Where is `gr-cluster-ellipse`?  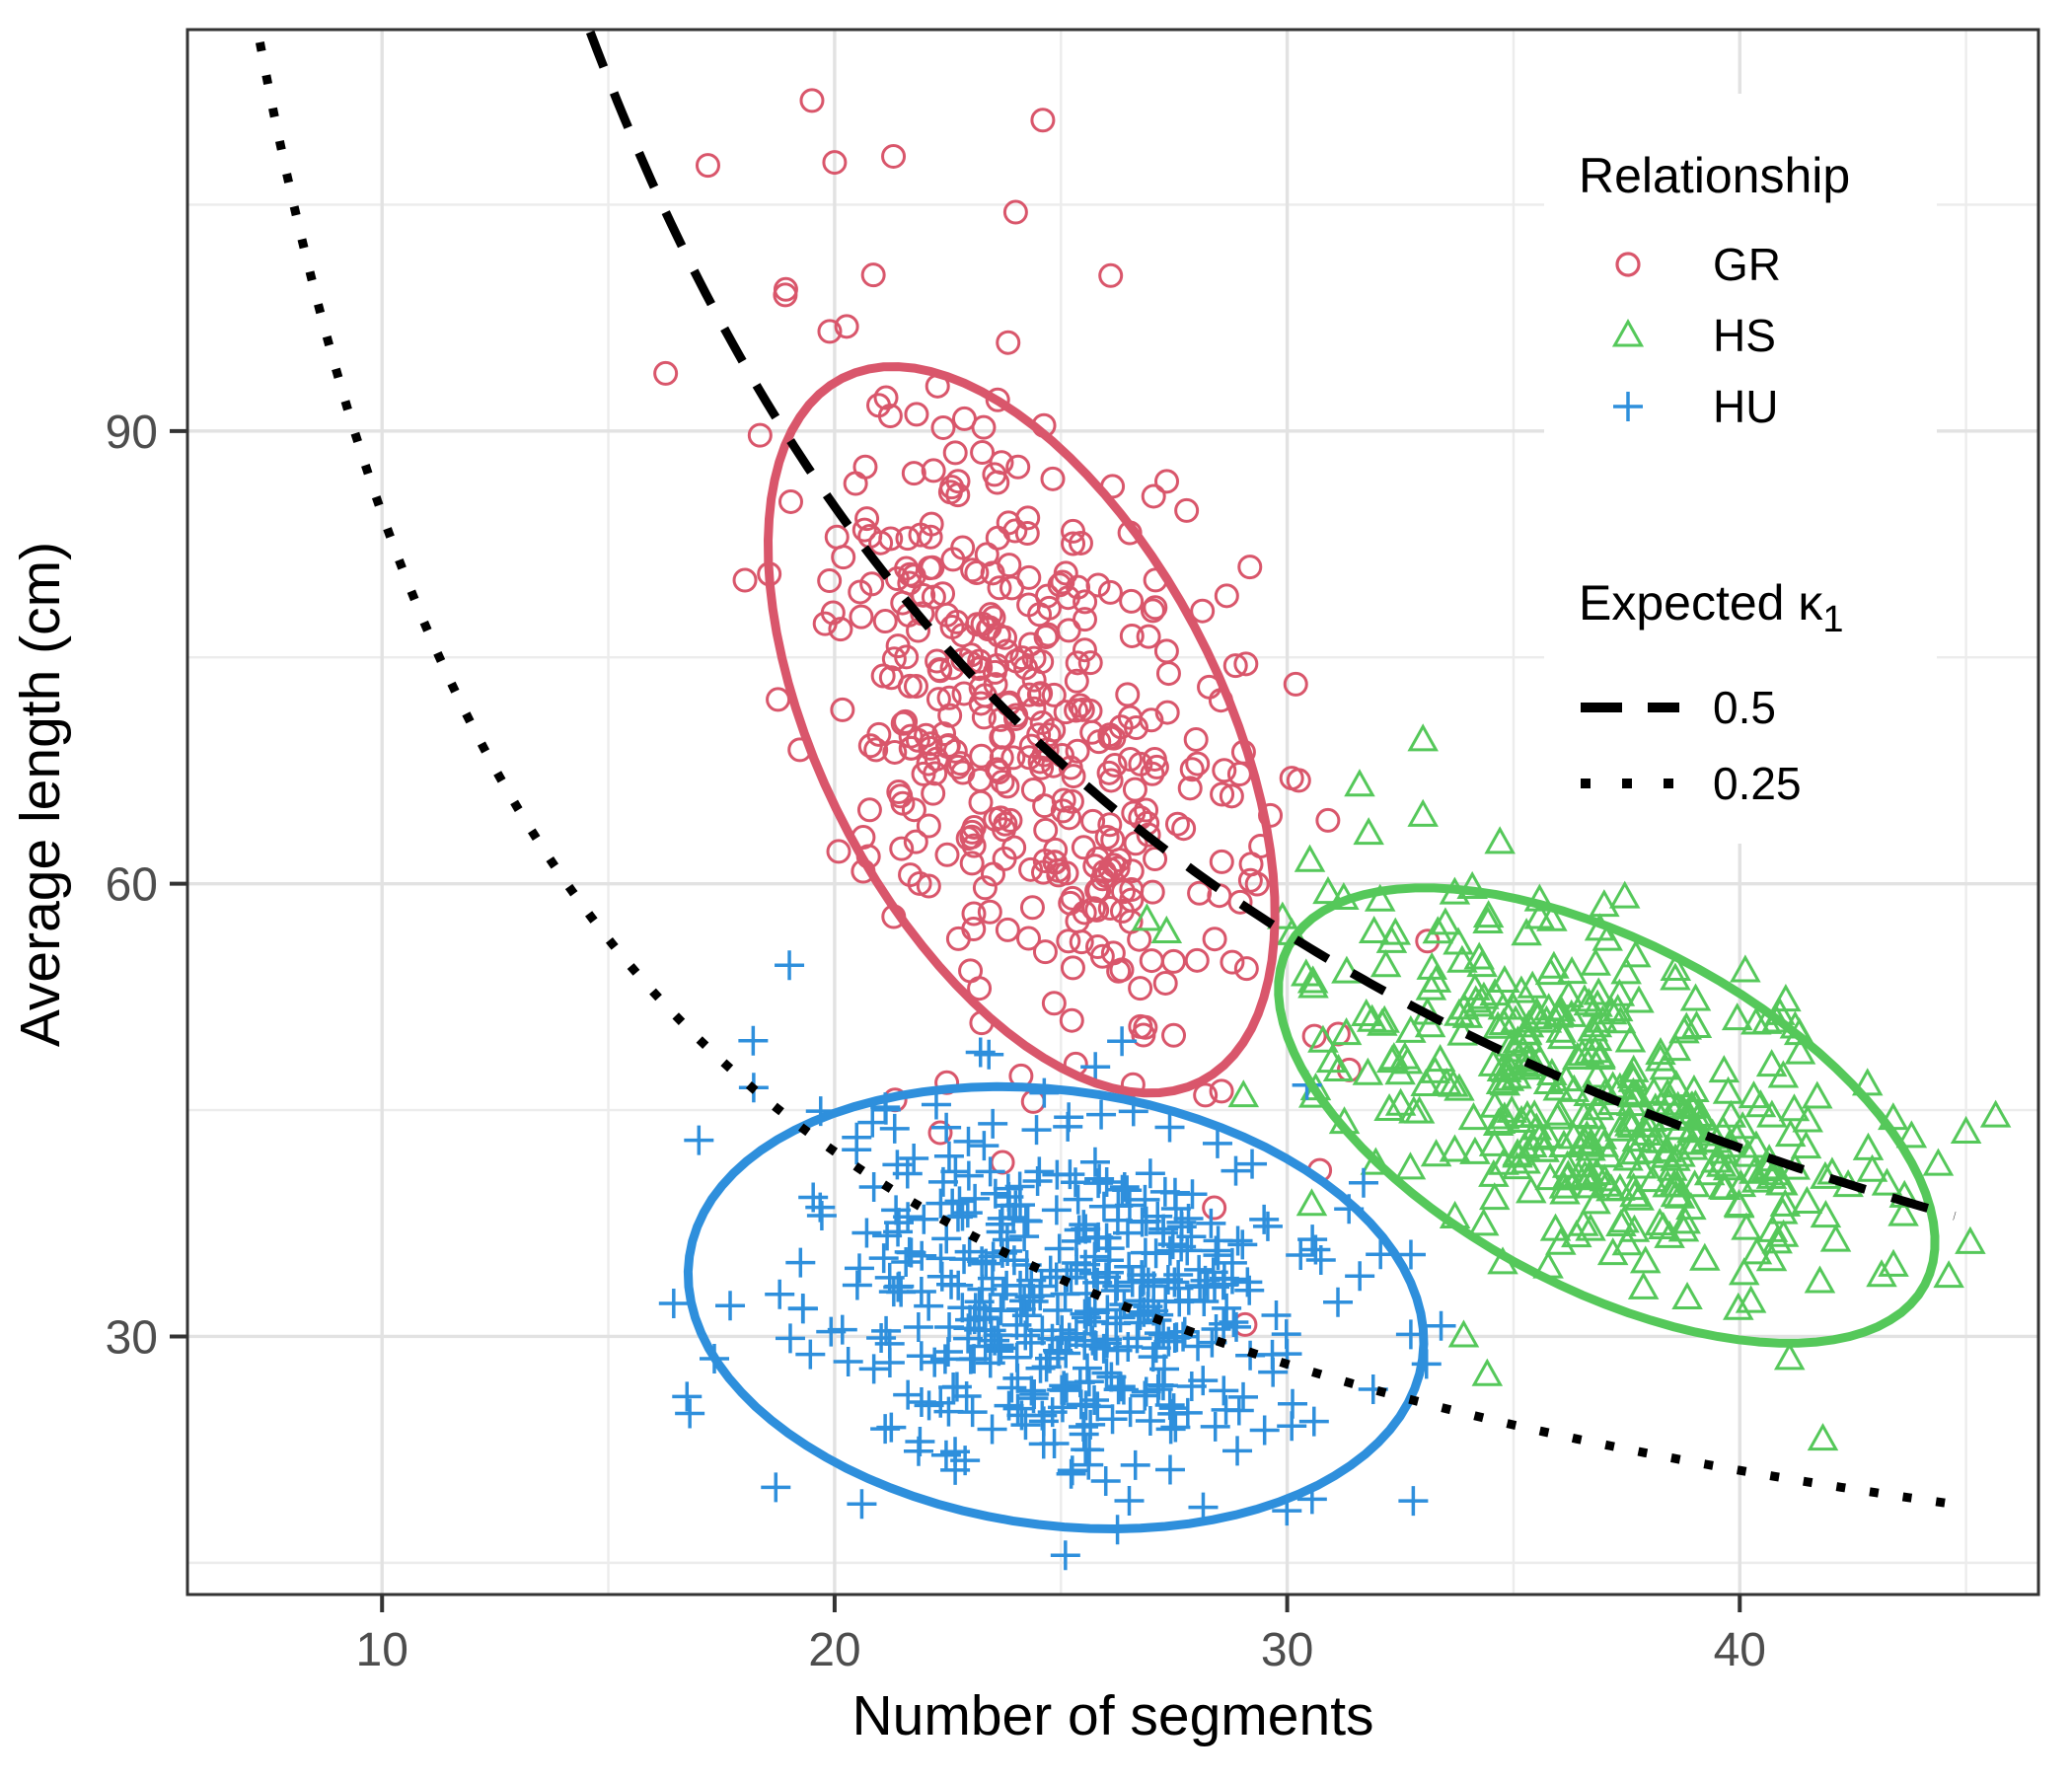 gr-cluster-ellipse is located at coordinates (1022, 730).